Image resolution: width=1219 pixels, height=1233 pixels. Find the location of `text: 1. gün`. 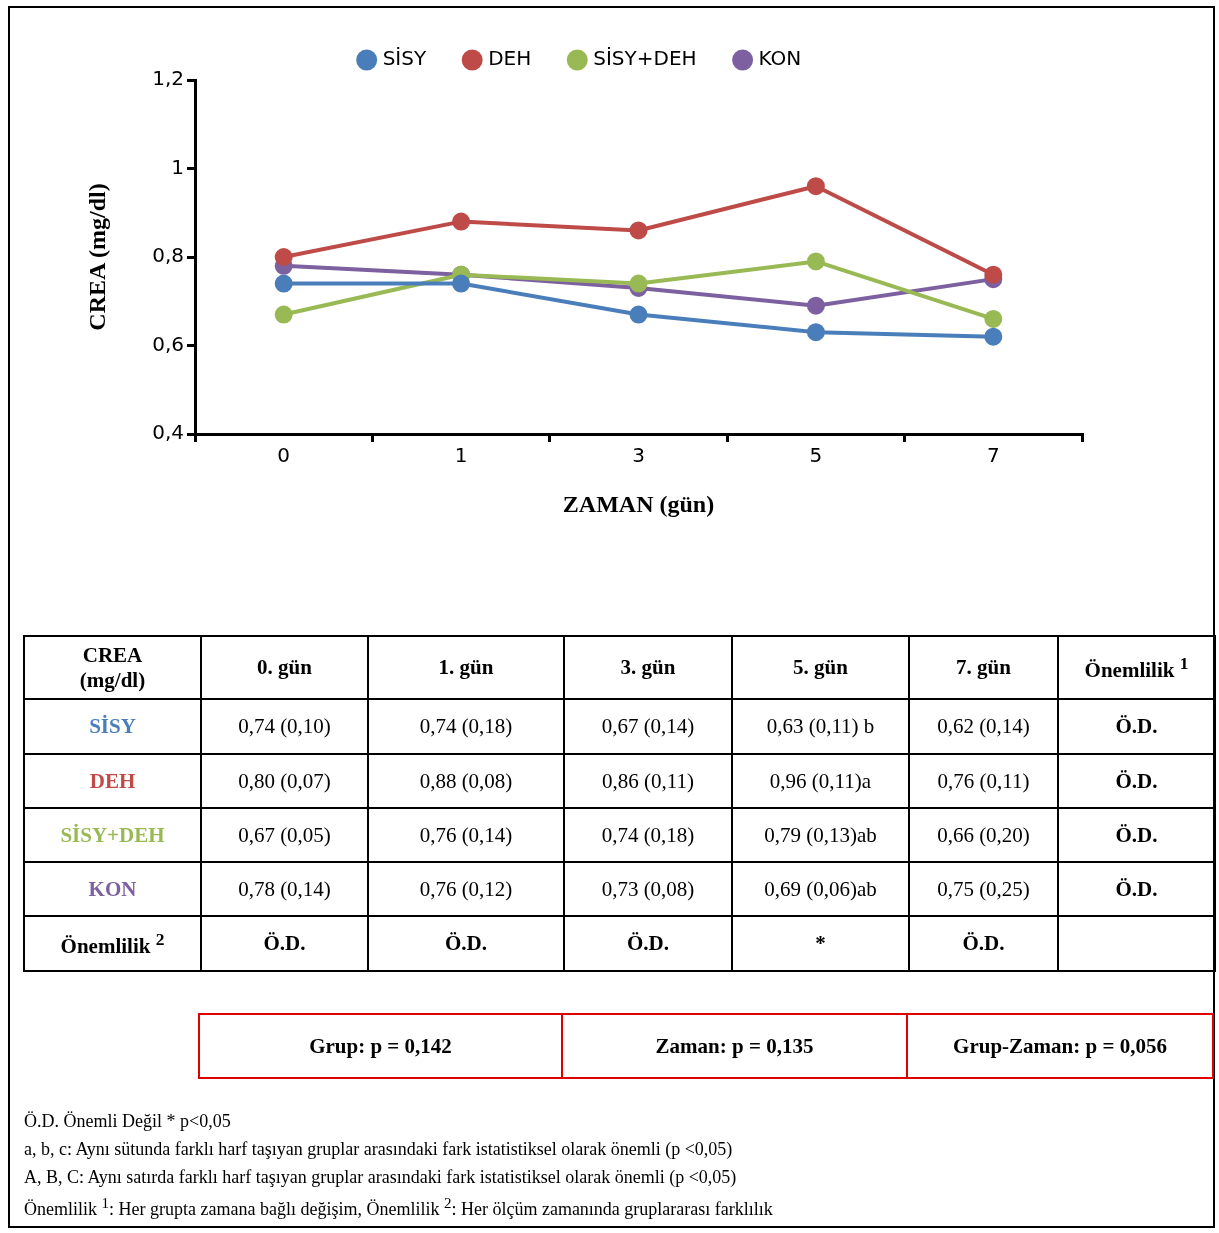

text: 1. gün is located at coordinates (466, 667).